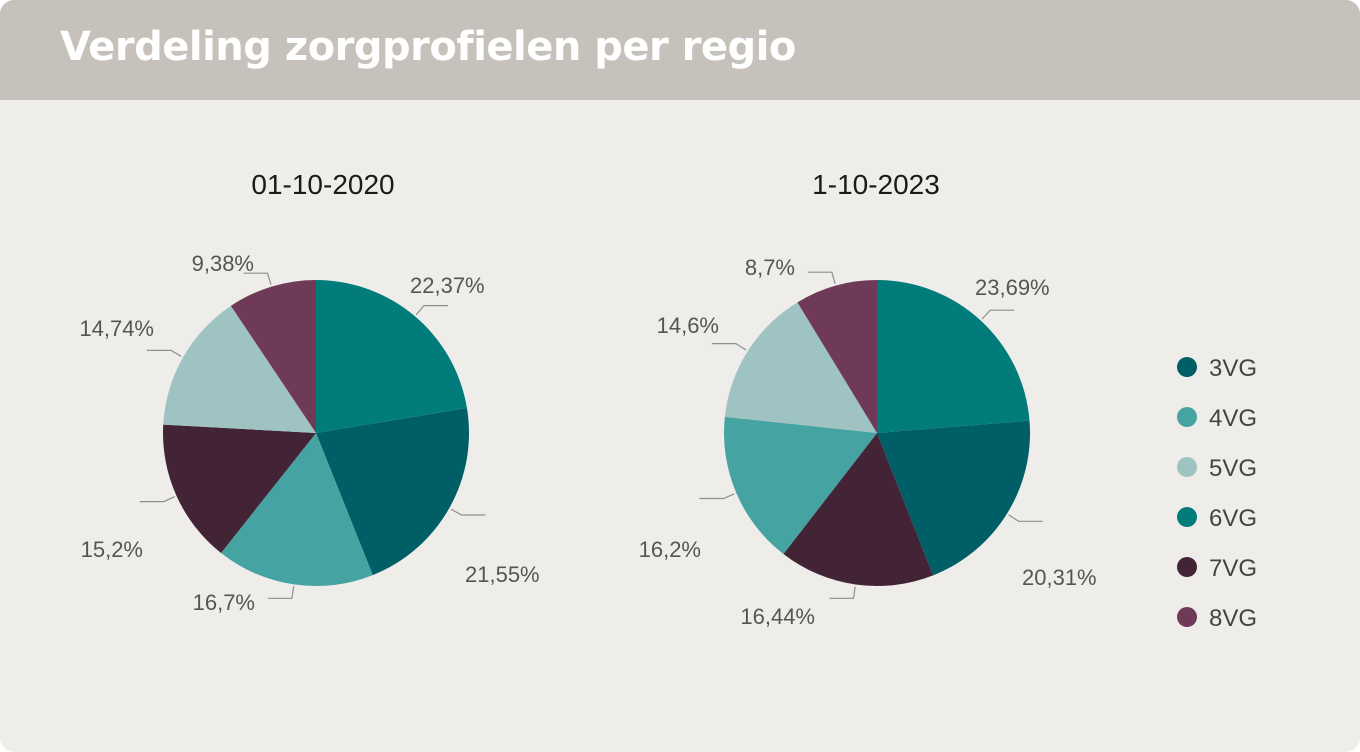 Image resolution: width=1360 pixels, height=752 pixels. I want to click on legend-marker-3vg, so click(1187, 367).